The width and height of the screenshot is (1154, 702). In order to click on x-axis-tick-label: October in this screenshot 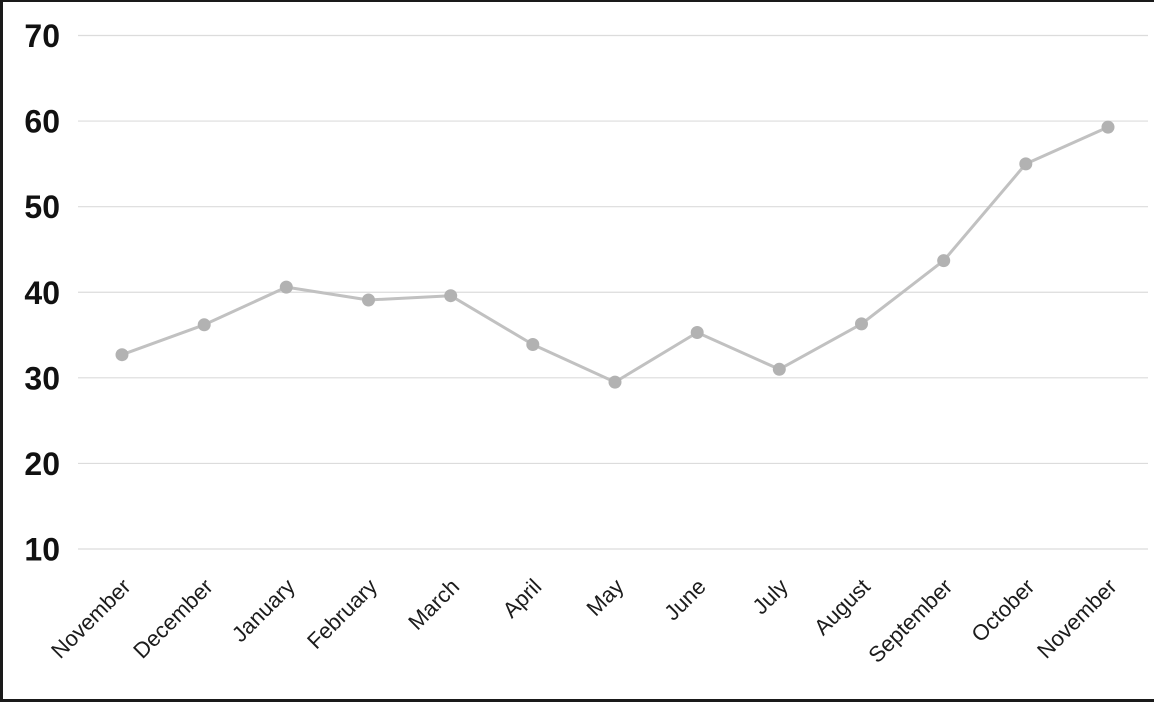, I will do `click(1002, 610)`.